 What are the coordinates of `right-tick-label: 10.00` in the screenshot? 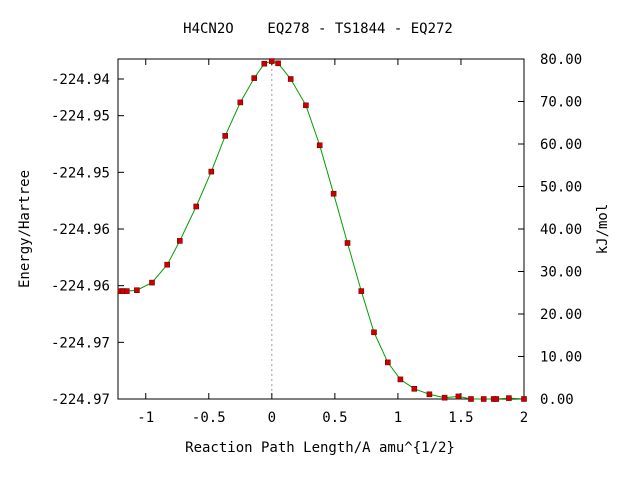 It's located at (561, 358).